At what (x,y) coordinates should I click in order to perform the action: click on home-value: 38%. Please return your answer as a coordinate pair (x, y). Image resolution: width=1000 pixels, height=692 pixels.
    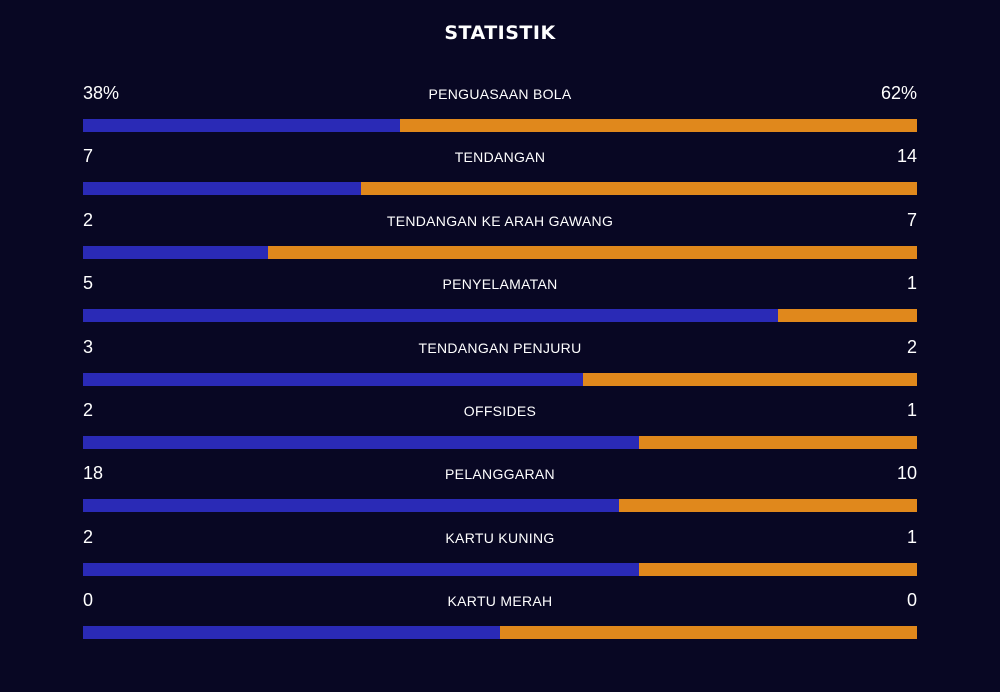
    Looking at the image, I should click on (101, 93).